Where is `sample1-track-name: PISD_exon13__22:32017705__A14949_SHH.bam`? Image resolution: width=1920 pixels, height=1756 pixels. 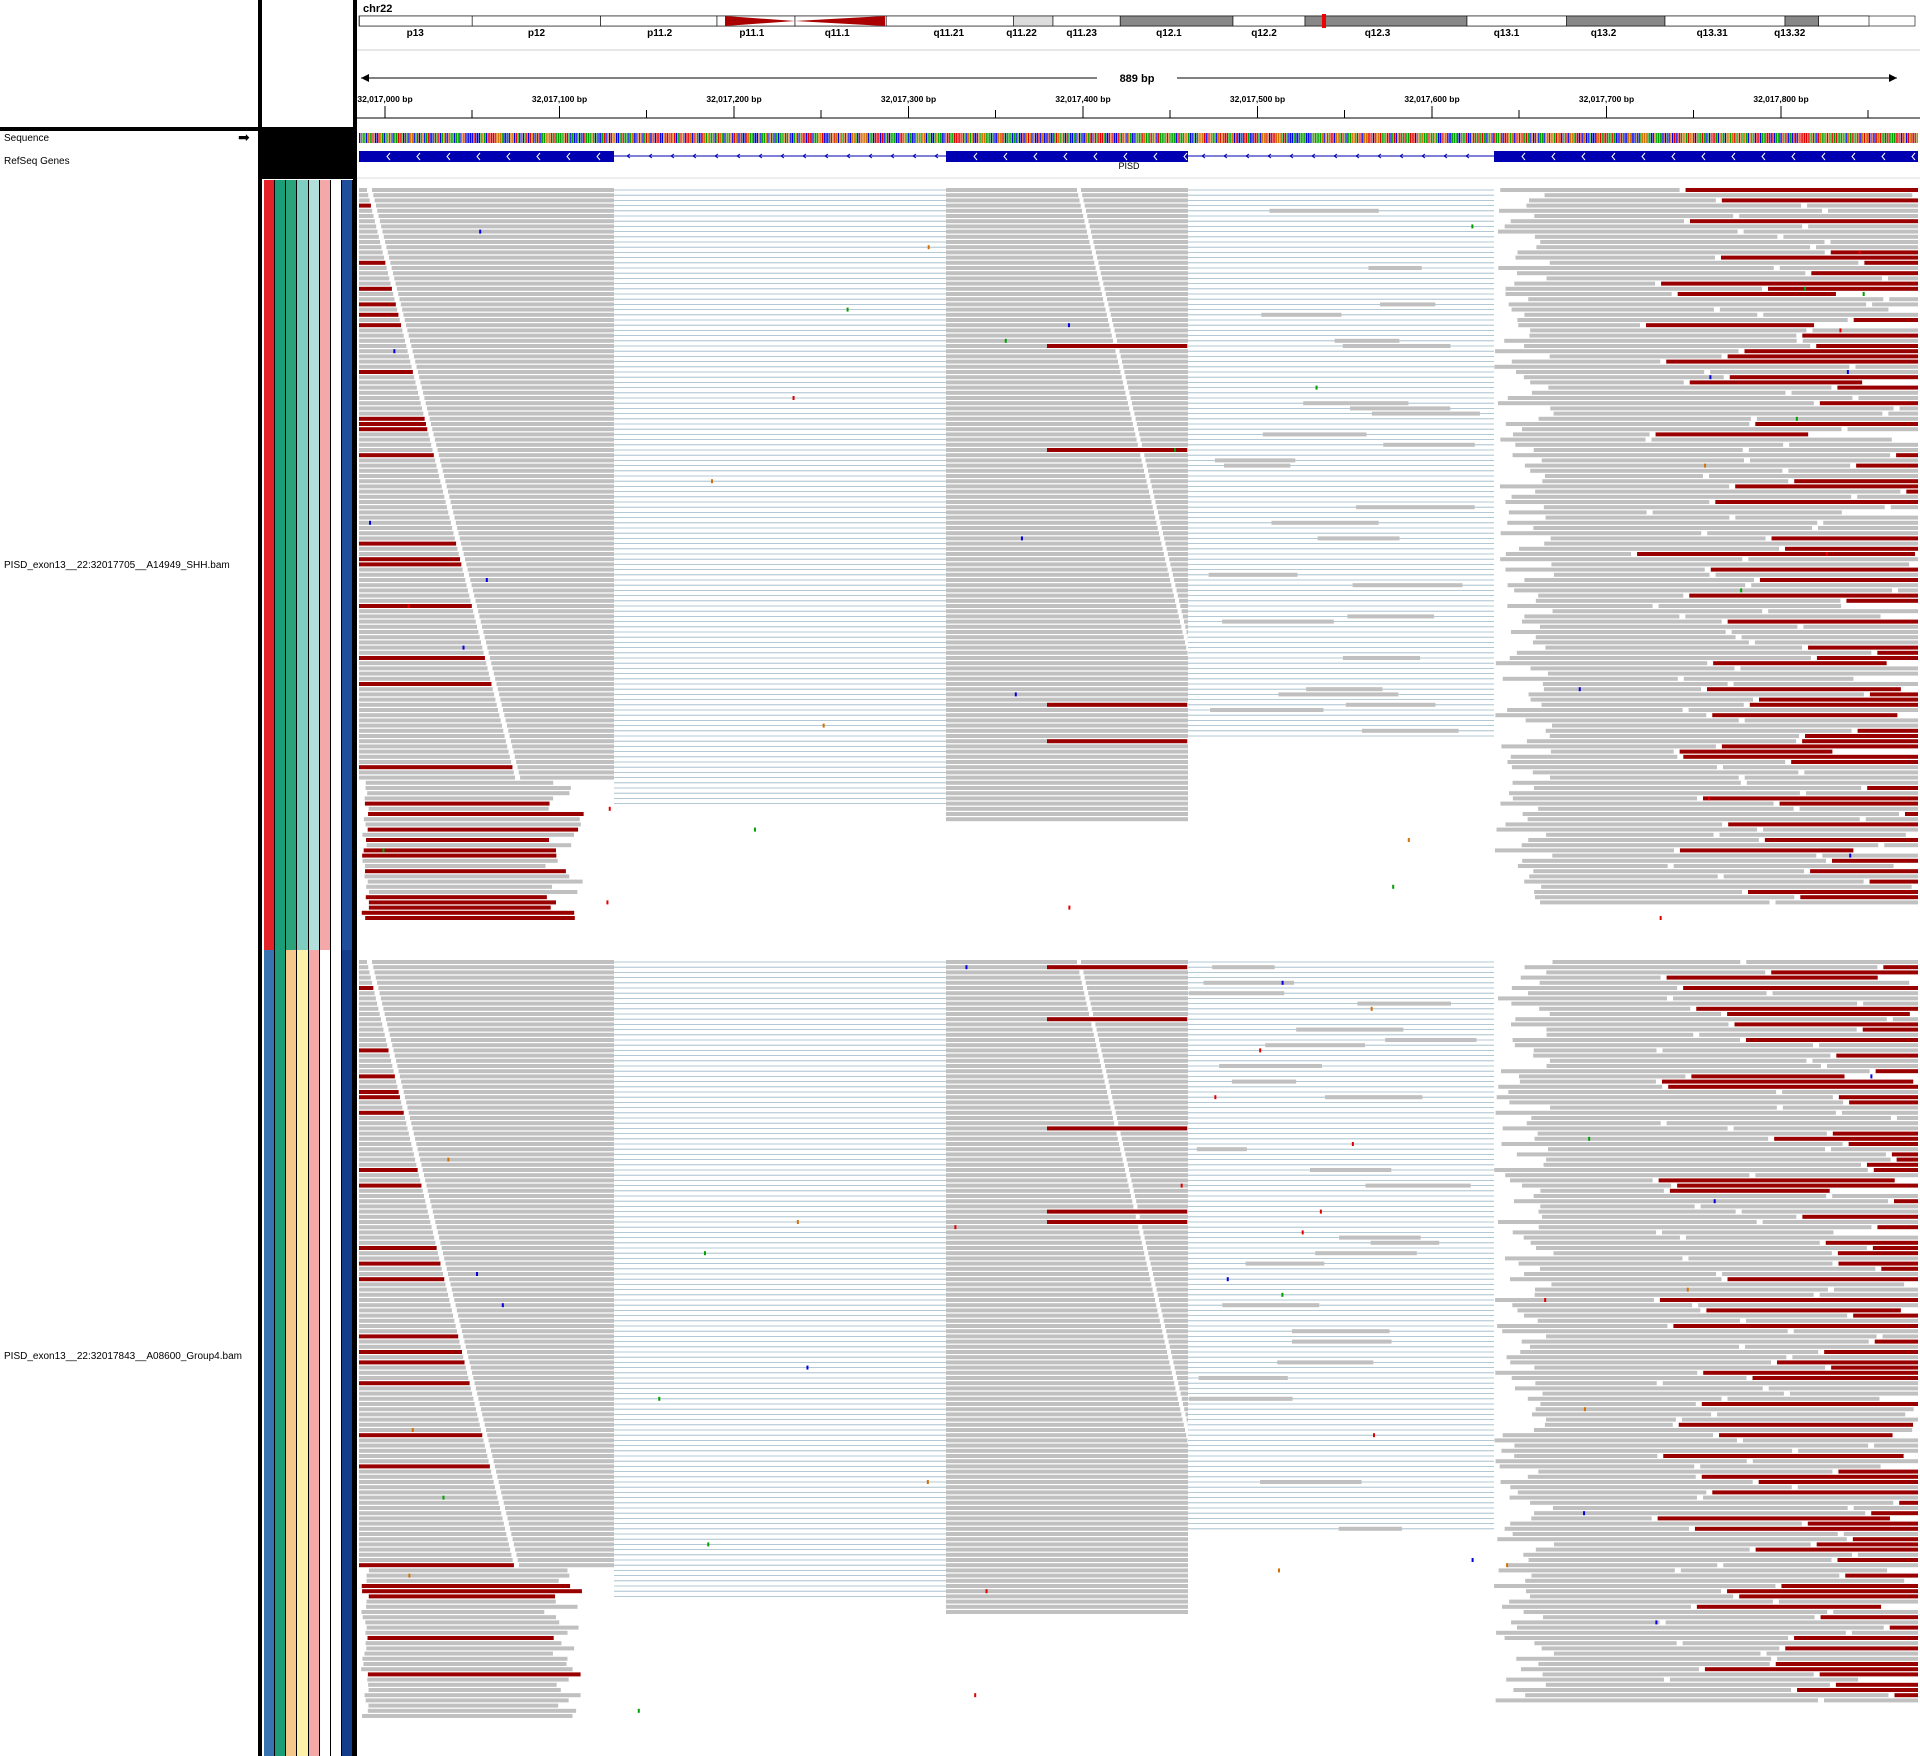
sample1-track-name: PISD_exon13__22:32017705__A14949_SHH.bam is located at coordinates (117, 565).